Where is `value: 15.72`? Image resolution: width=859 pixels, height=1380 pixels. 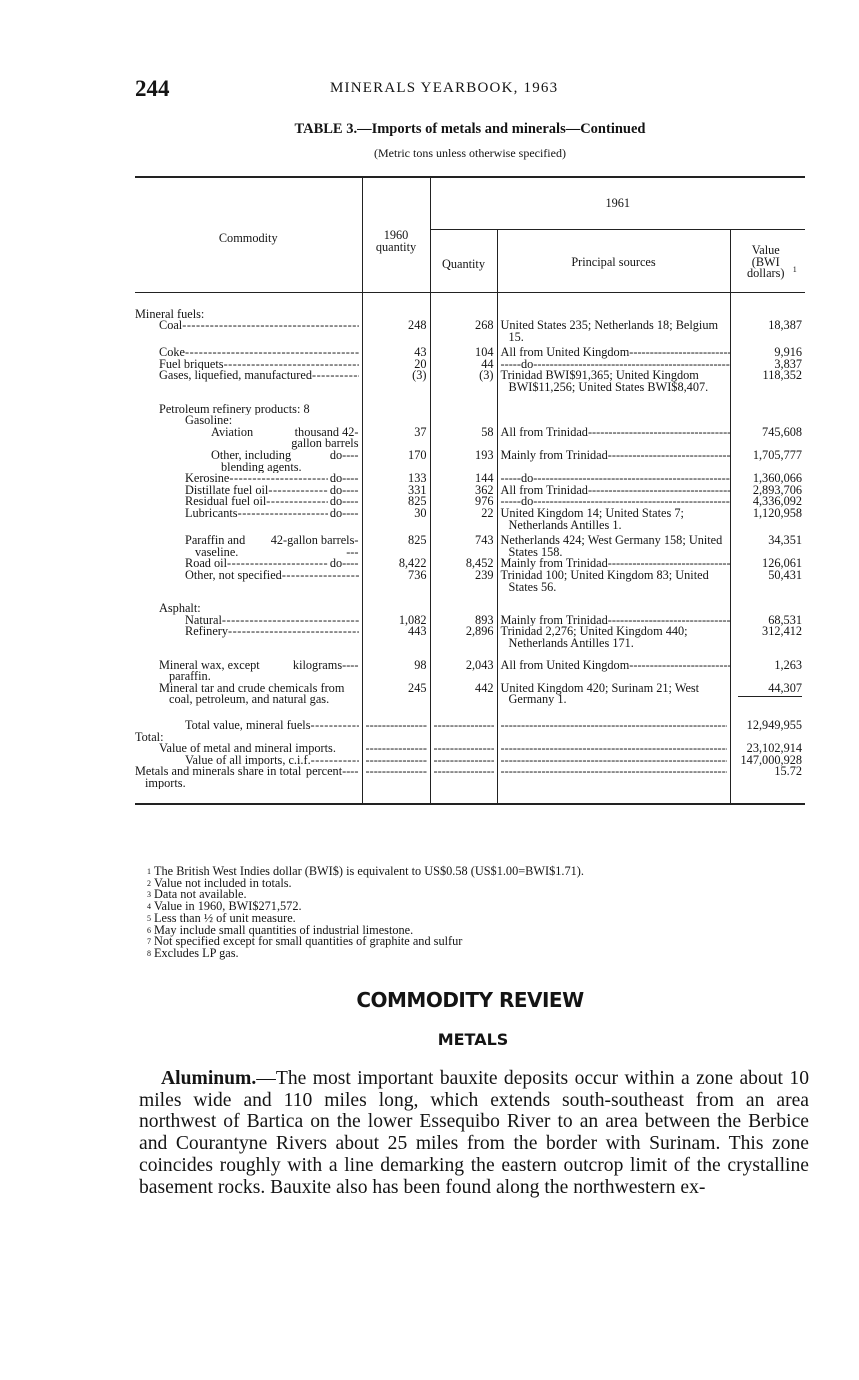 value: 15.72 is located at coordinates (788, 771).